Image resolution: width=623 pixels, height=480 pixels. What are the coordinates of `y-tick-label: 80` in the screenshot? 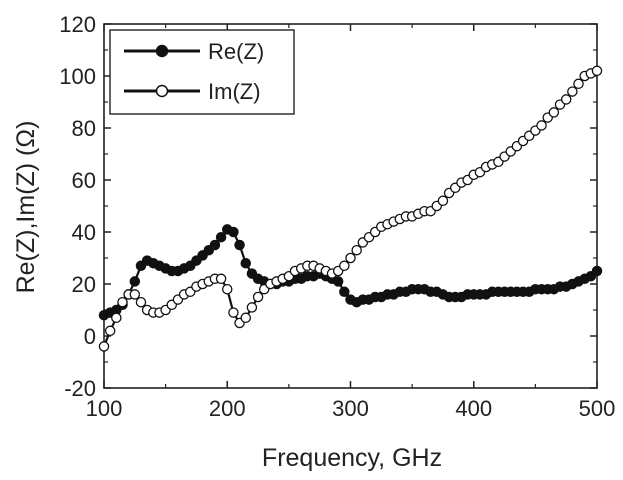 It's located at (84, 128).